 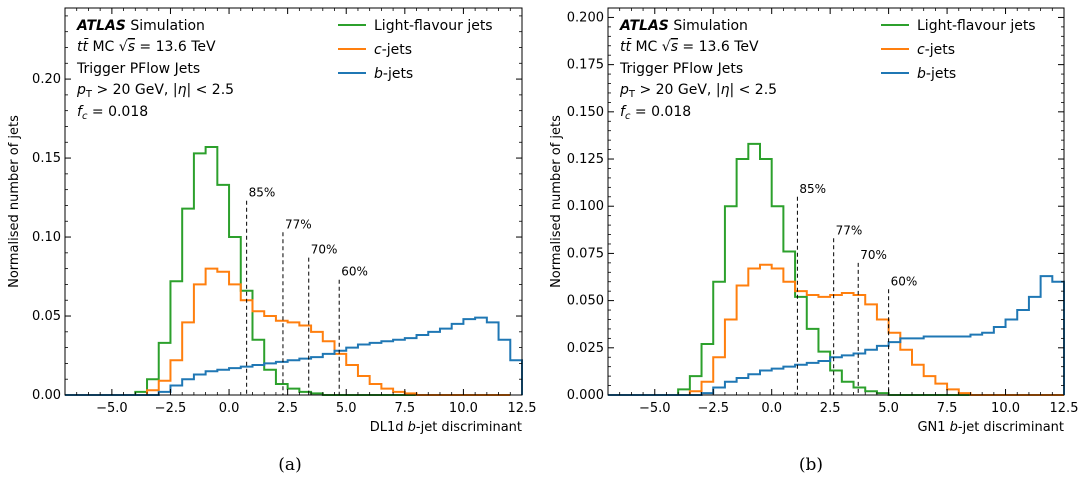 I want to click on y-tick-label: 0.150, so click(x=585, y=112).